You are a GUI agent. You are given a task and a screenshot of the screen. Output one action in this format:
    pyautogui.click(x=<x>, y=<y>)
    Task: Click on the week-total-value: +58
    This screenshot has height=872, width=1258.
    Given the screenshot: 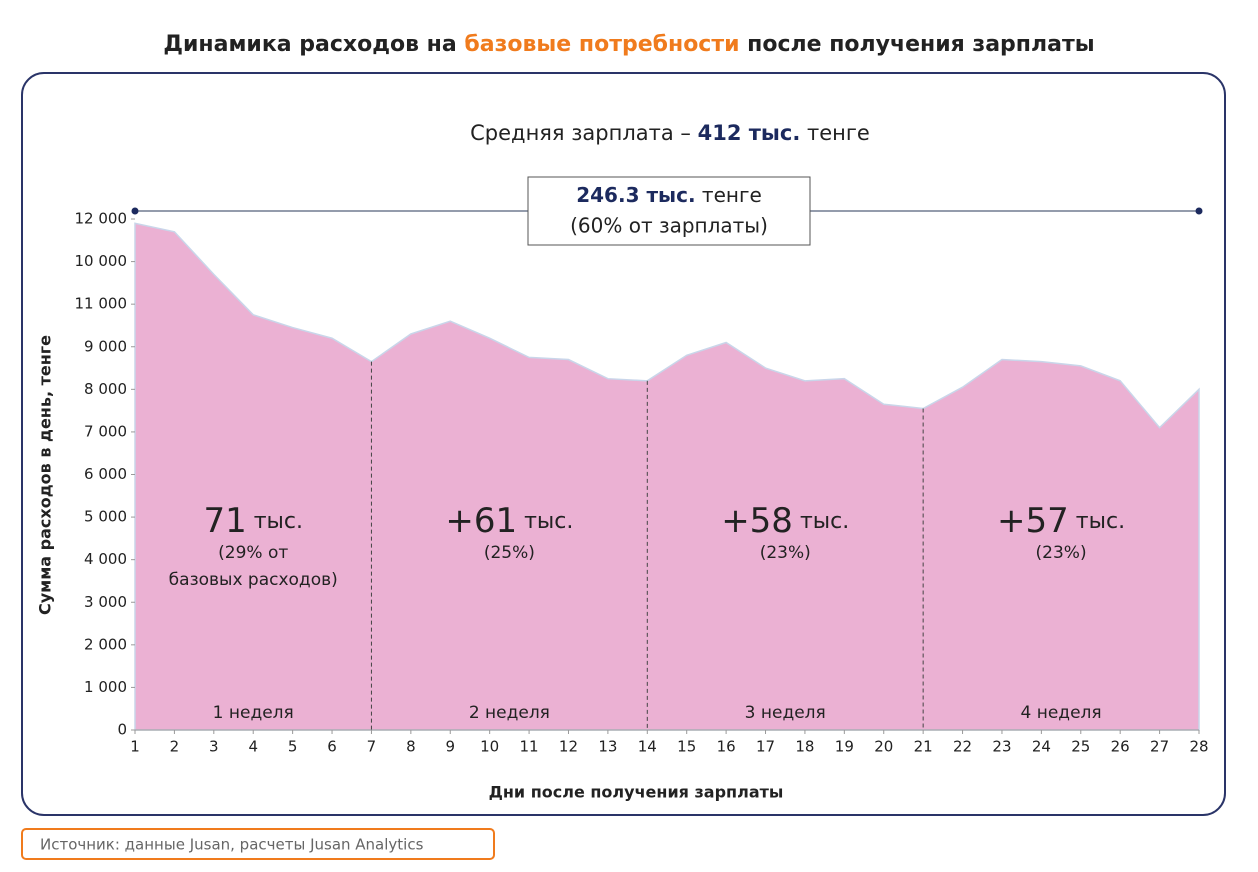 What is the action you would take?
    pyautogui.click(x=757, y=521)
    